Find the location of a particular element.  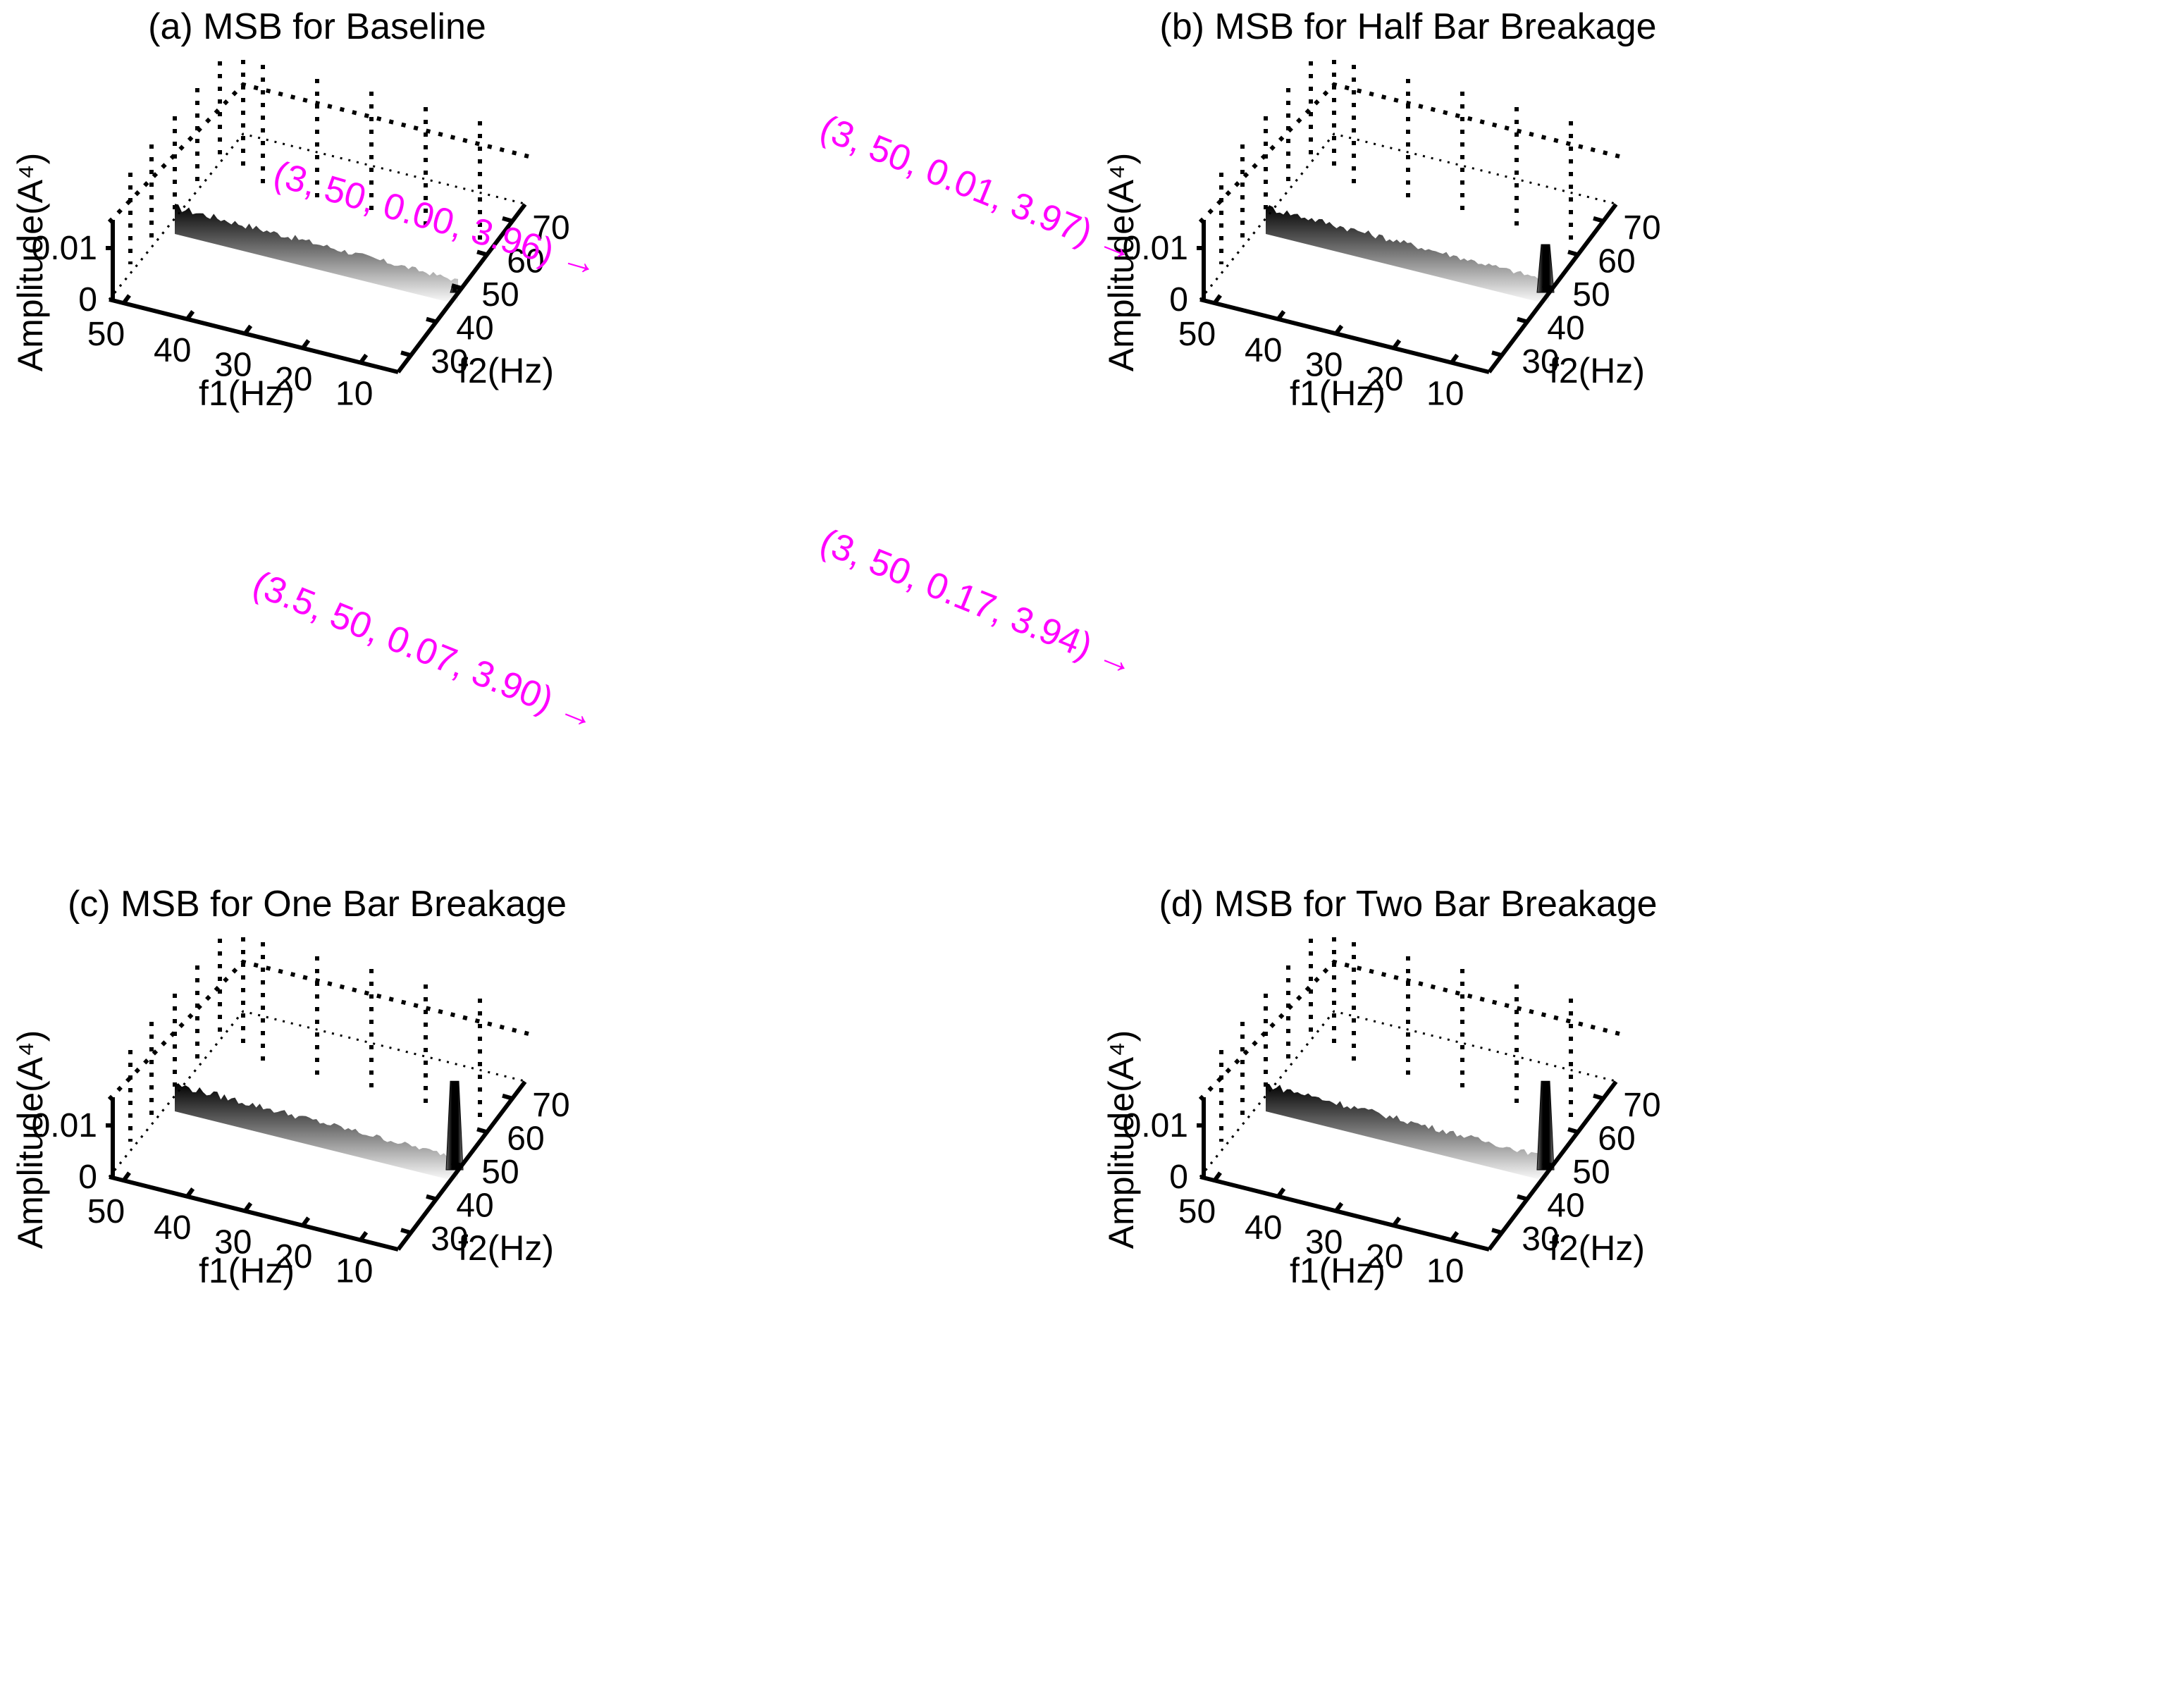

chart-title: (a) MSB for Baseline is located at coordinates (317, 26).